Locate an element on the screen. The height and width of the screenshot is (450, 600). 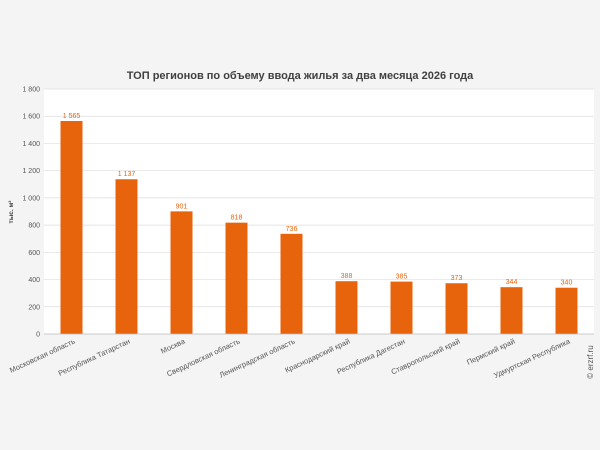
data-label: 818 is located at coordinates (237, 218).